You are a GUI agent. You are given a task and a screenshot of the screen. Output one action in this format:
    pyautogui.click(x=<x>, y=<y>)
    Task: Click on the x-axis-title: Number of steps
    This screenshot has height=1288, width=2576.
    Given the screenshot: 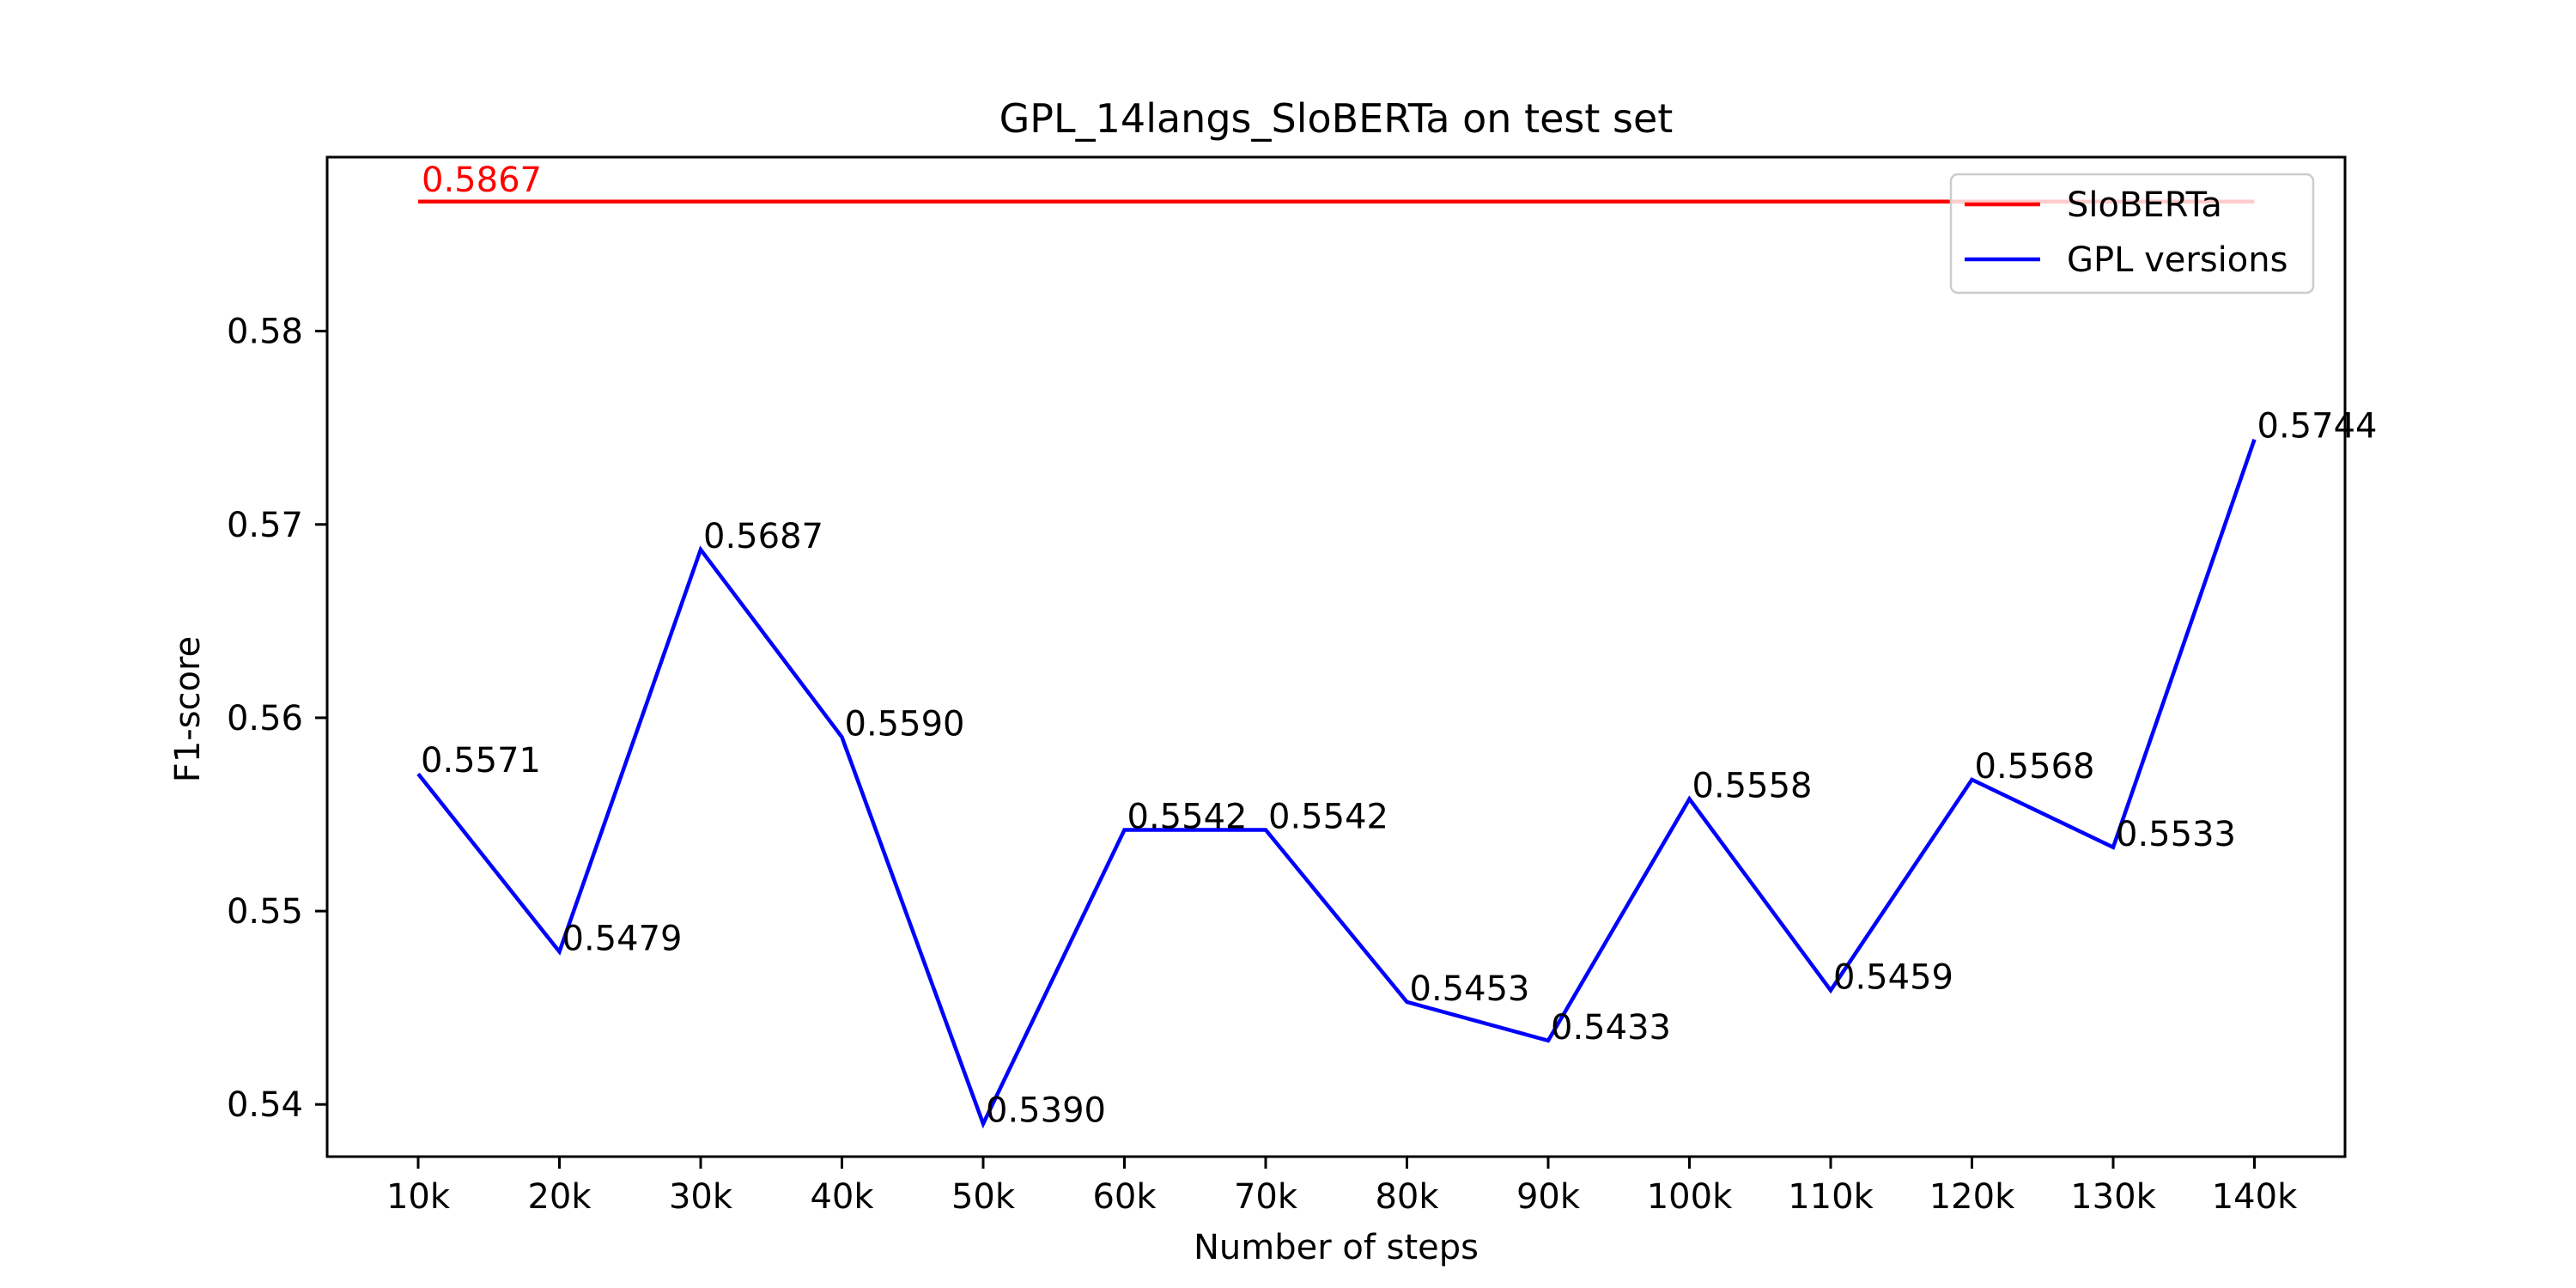 What is the action you would take?
    pyautogui.click(x=1336, y=1247)
    